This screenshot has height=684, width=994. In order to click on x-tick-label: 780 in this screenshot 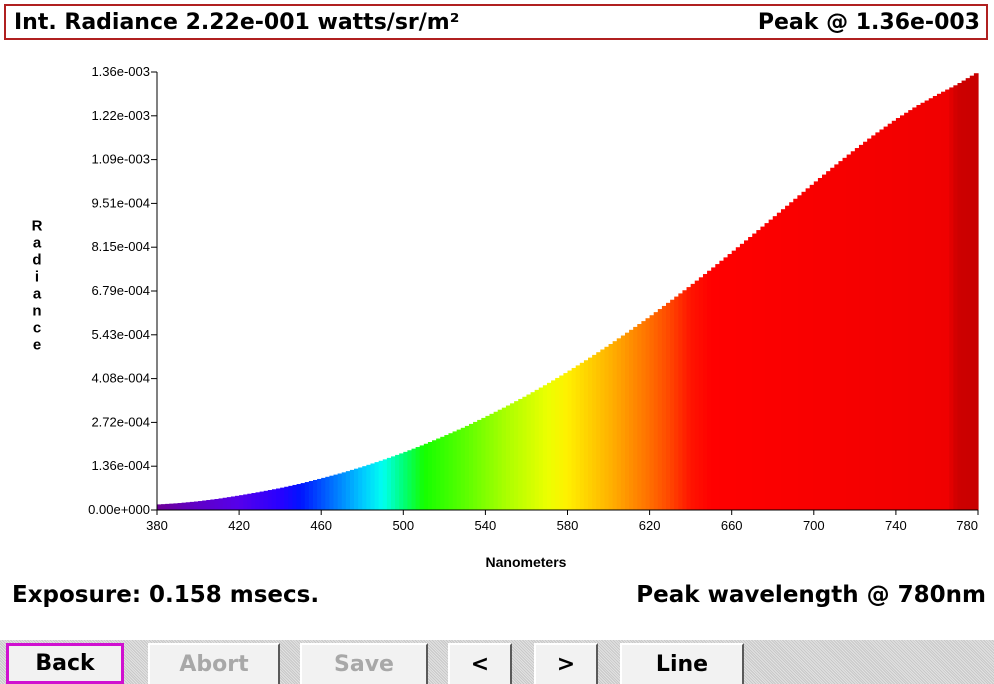, I will do `click(967, 525)`.